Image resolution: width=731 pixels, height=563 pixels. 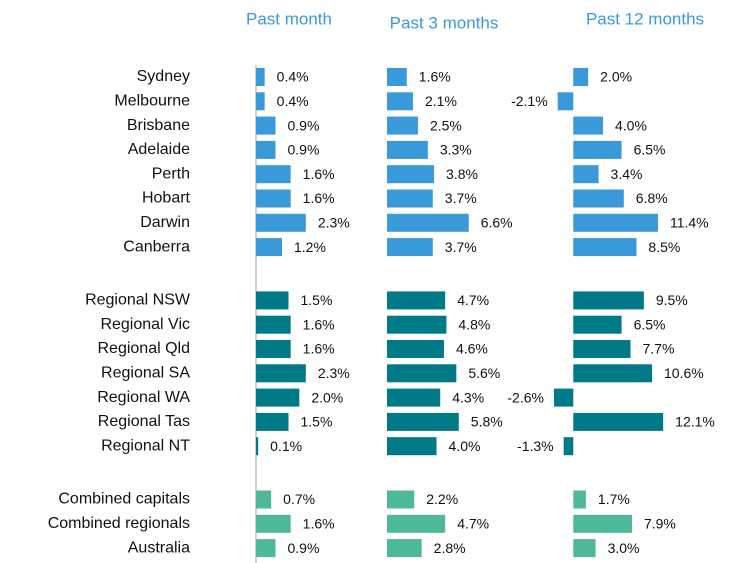 What do you see at coordinates (158, 125) in the screenshot?
I see `category-label: Brisbane` at bounding box center [158, 125].